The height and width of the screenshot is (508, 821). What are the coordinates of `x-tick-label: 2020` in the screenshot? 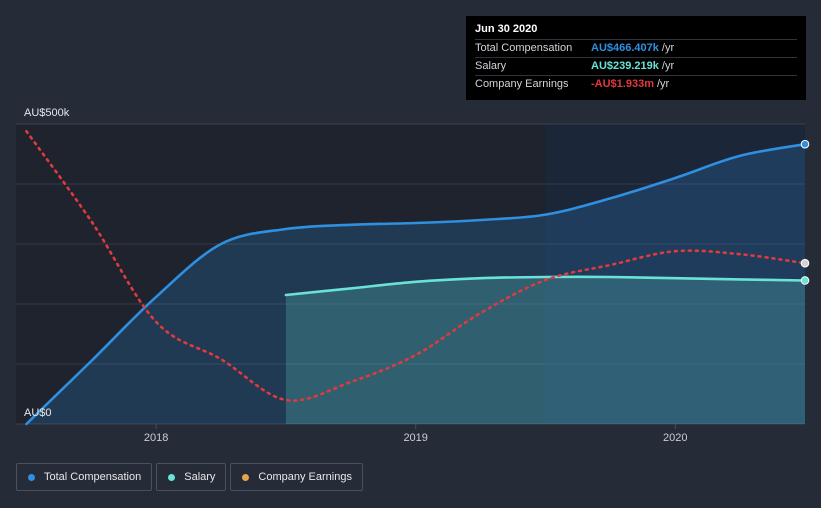 It's located at (675, 438).